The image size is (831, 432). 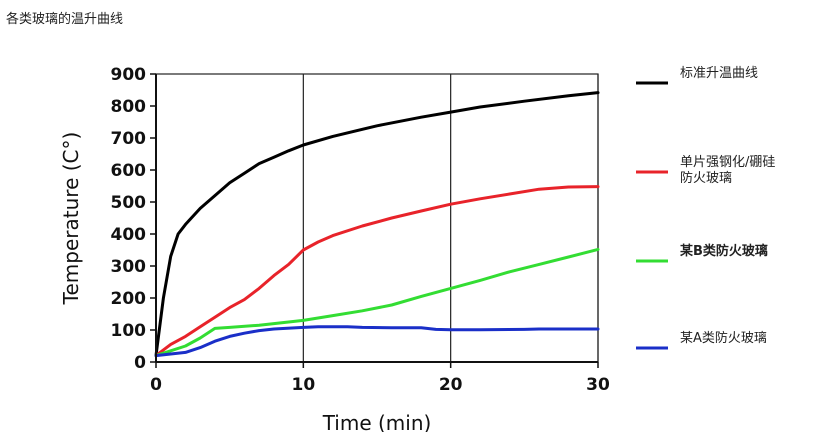 What do you see at coordinates (71, 219) in the screenshot?
I see `y-axis-label: Temperature (C°)` at bounding box center [71, 219].